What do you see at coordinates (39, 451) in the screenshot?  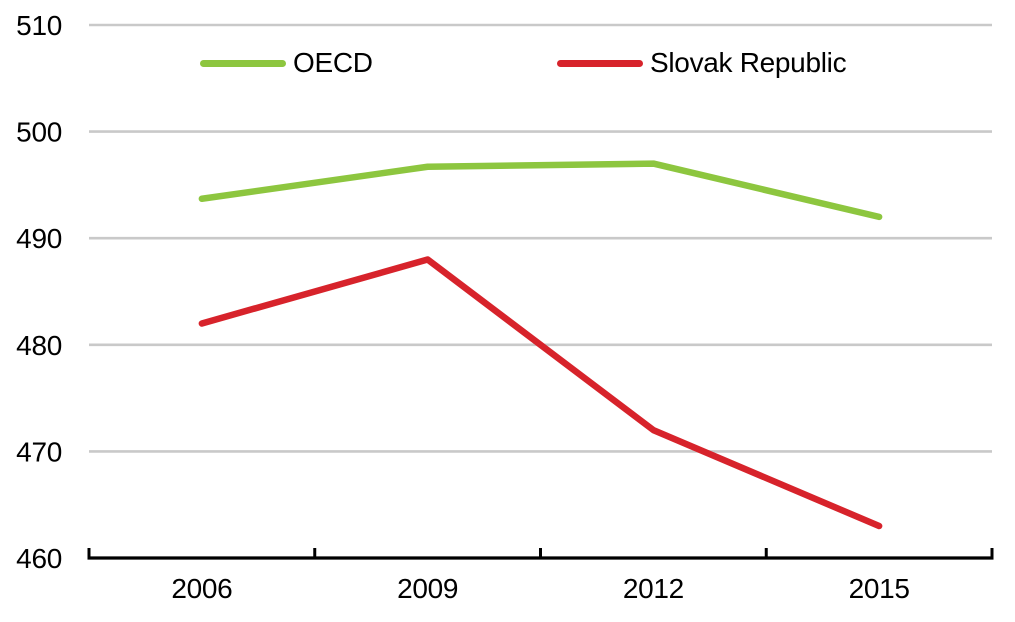 I see `y-tick-label: 470` at bounding box center [39, 451].